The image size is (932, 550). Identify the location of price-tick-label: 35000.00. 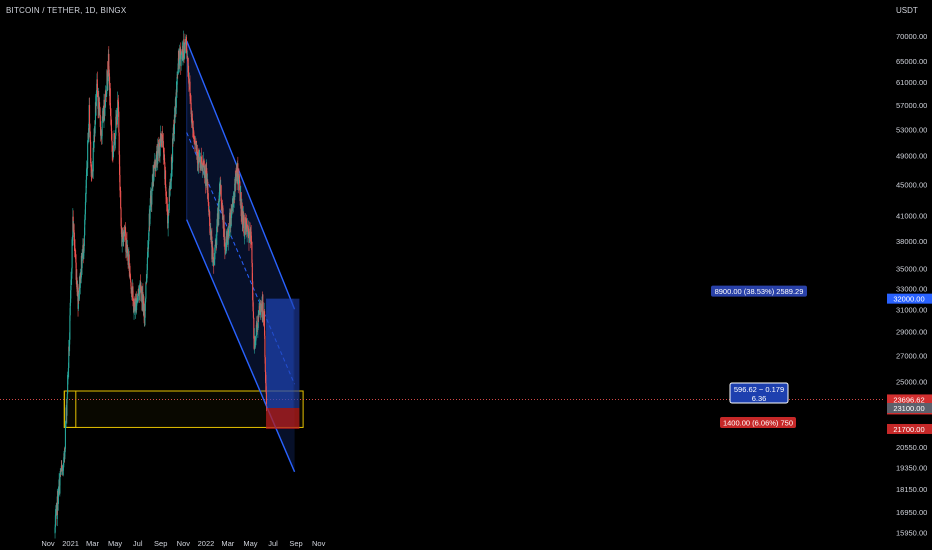
(911, 269).